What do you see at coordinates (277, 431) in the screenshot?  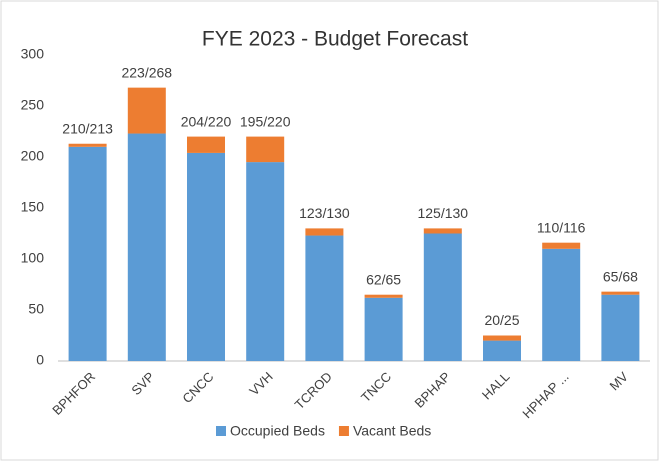 I see `legend-label: Occupied Beds` at bounding box center [277, 431].